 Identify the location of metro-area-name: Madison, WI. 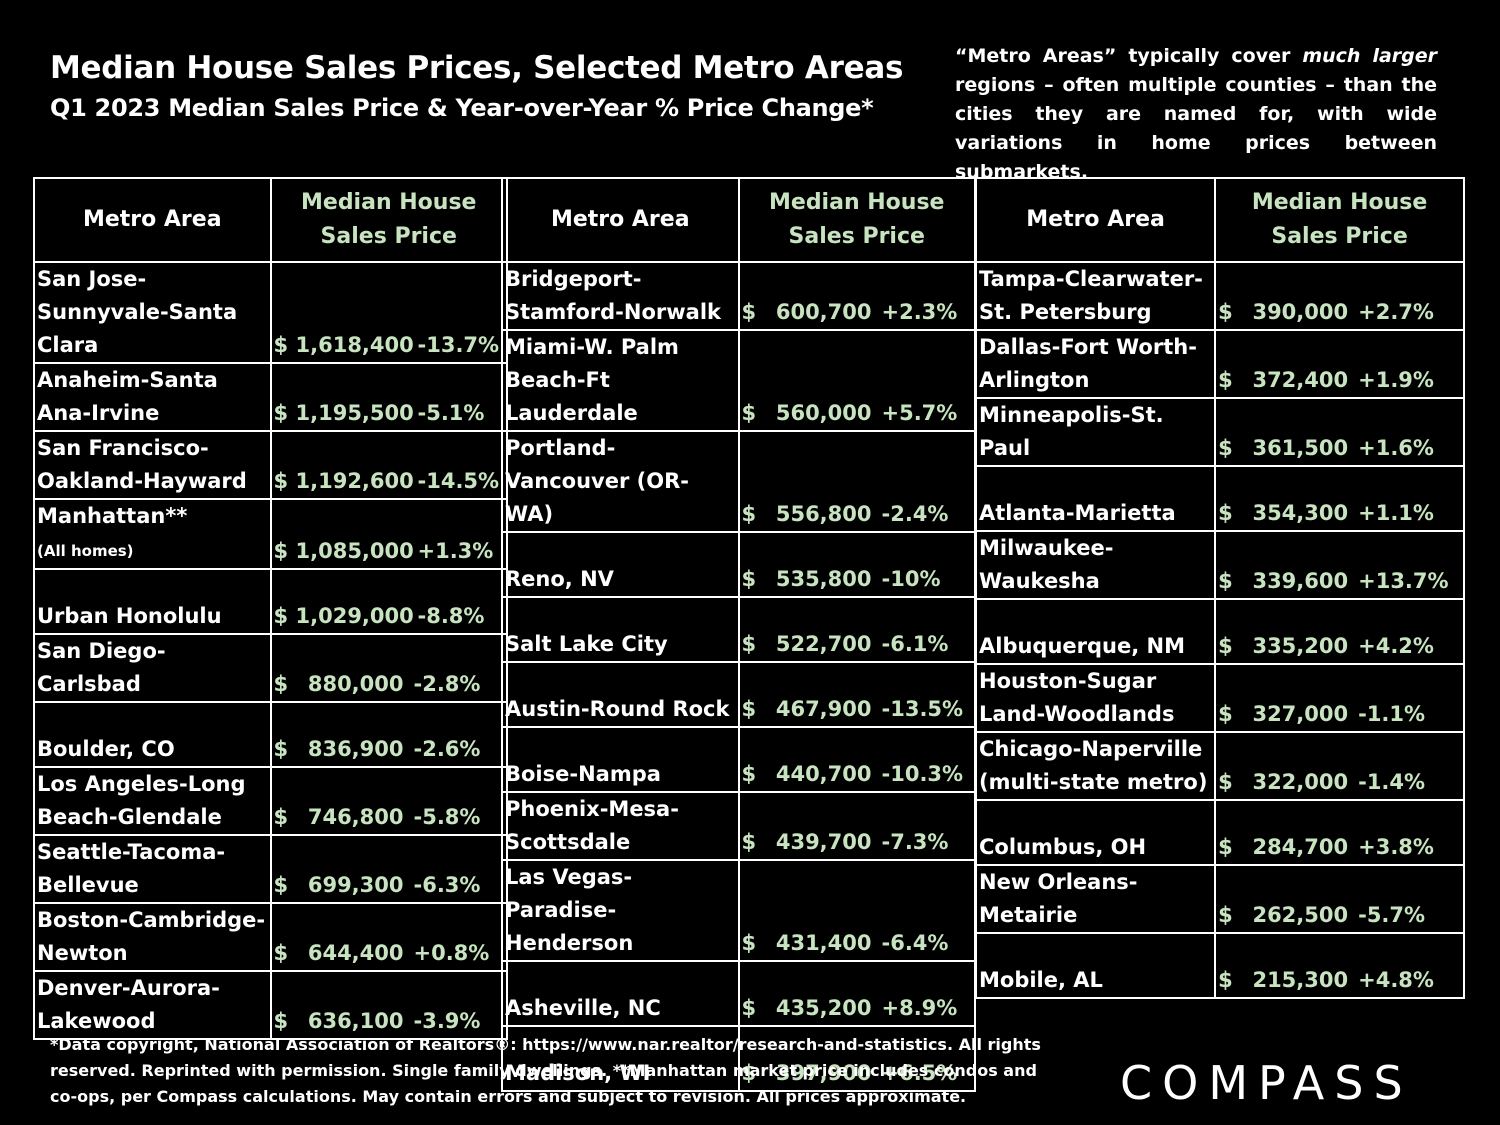
(578, 1073).